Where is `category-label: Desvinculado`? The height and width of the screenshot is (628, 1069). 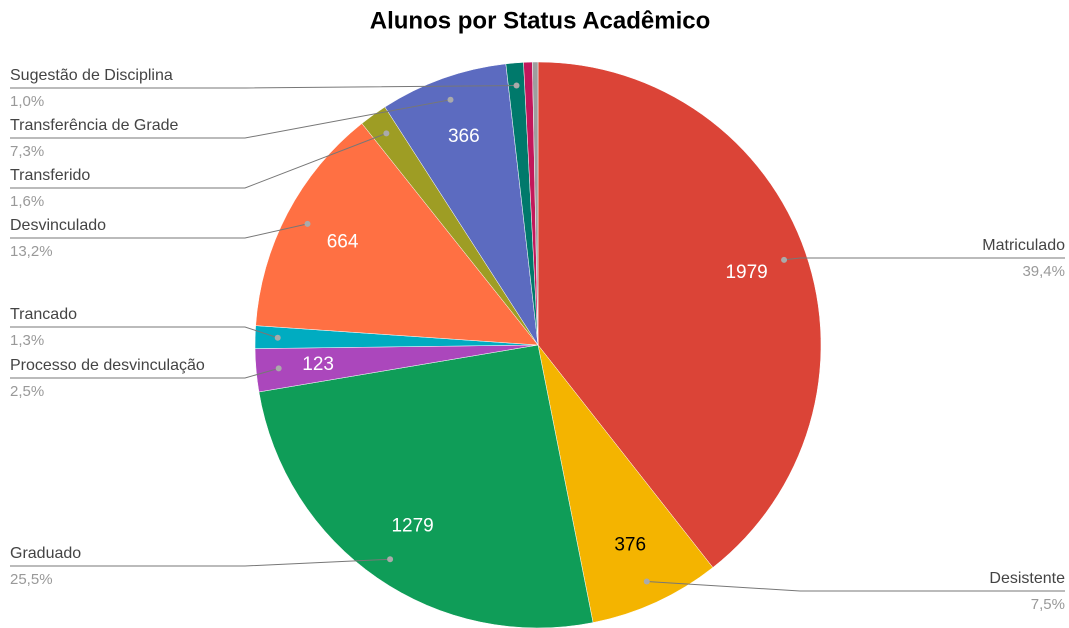 category-label: Desvinculado is located at coordinates (58, 225).